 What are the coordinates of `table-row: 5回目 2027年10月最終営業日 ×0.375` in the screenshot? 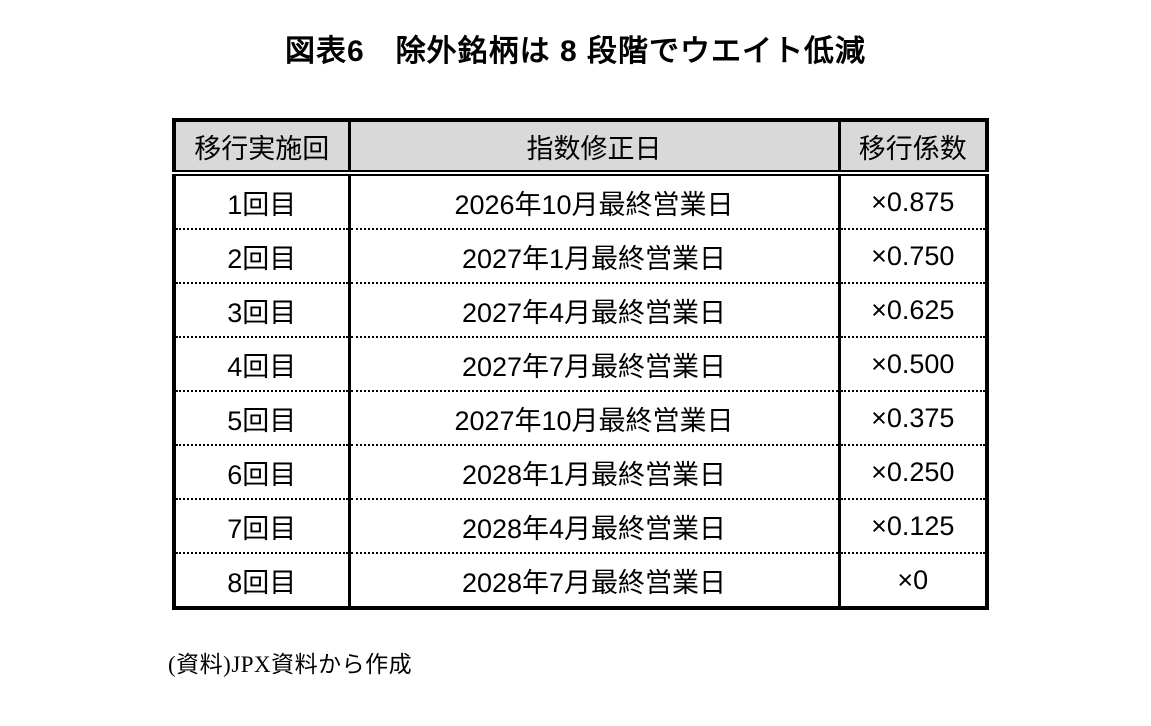 It's located at (580, 417).